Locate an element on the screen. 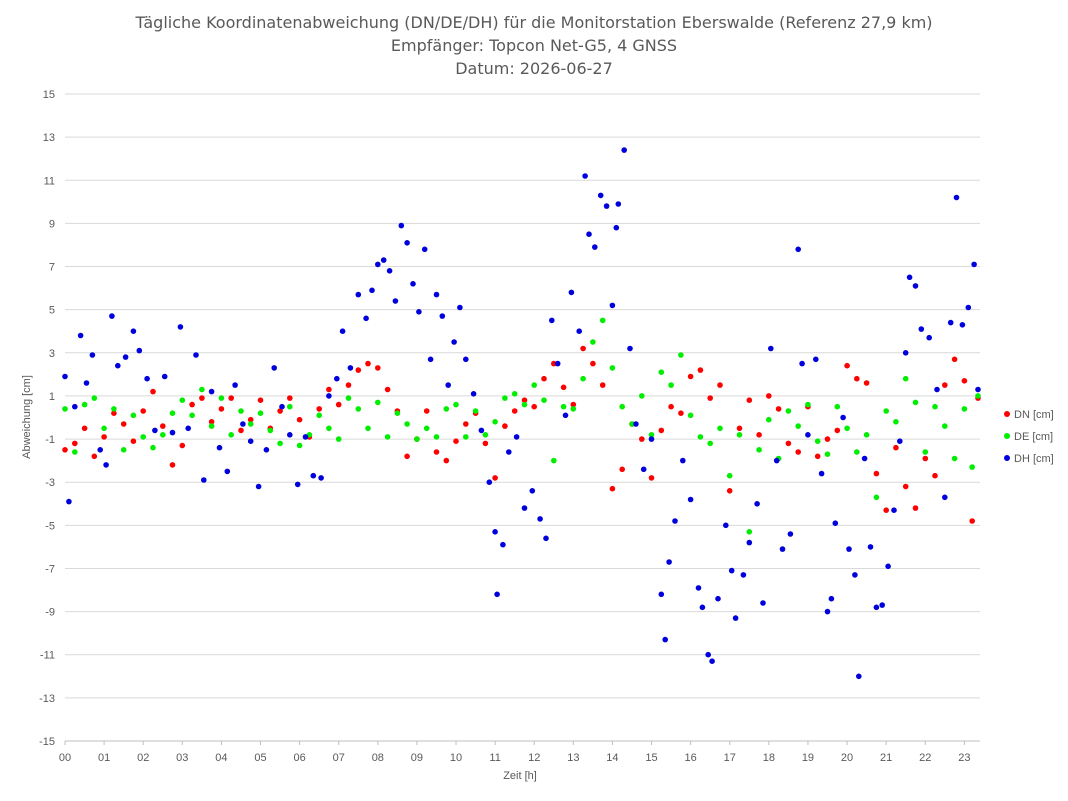 The width and height of the screenshot is (1068, 801). y-tick-label: -9 is located at coordinates (50, 613).